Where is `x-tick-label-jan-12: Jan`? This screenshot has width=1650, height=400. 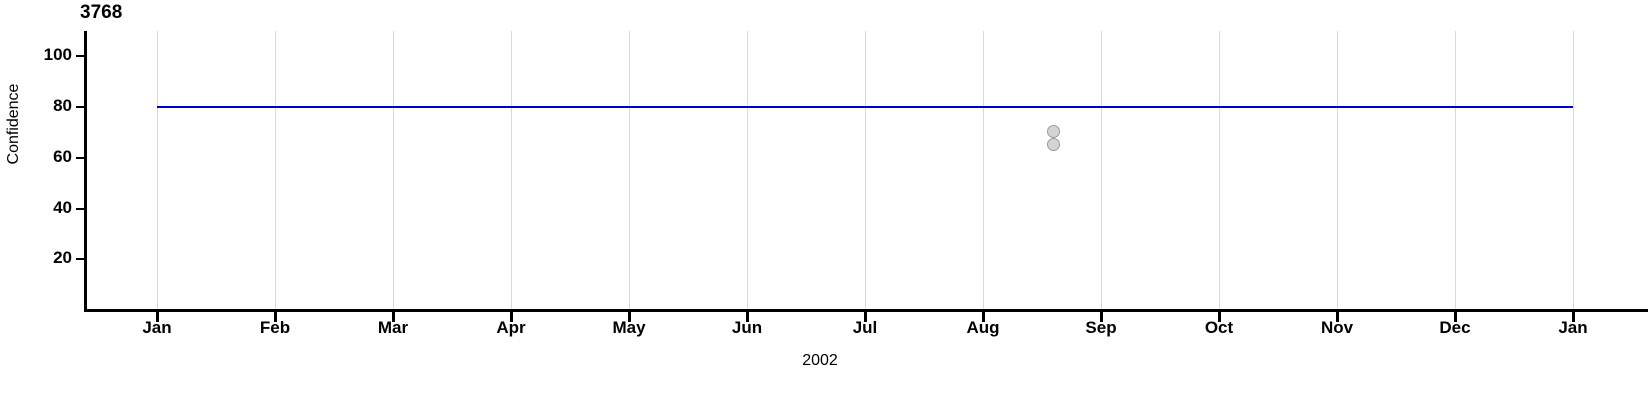 x-tick-label-jan-12: Jan is located at coordinates (1573, 327).